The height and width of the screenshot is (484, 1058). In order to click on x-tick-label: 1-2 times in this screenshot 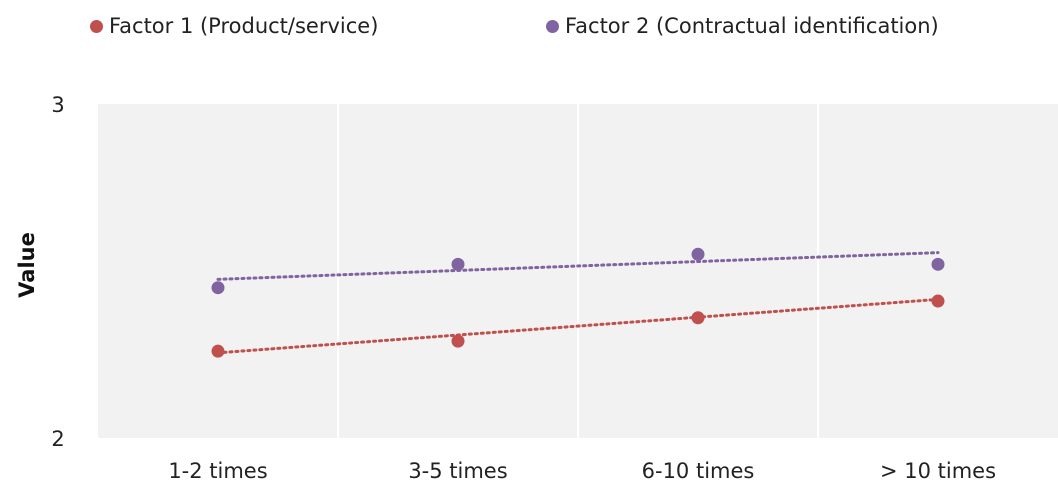, I will do `click(217, 471)`.